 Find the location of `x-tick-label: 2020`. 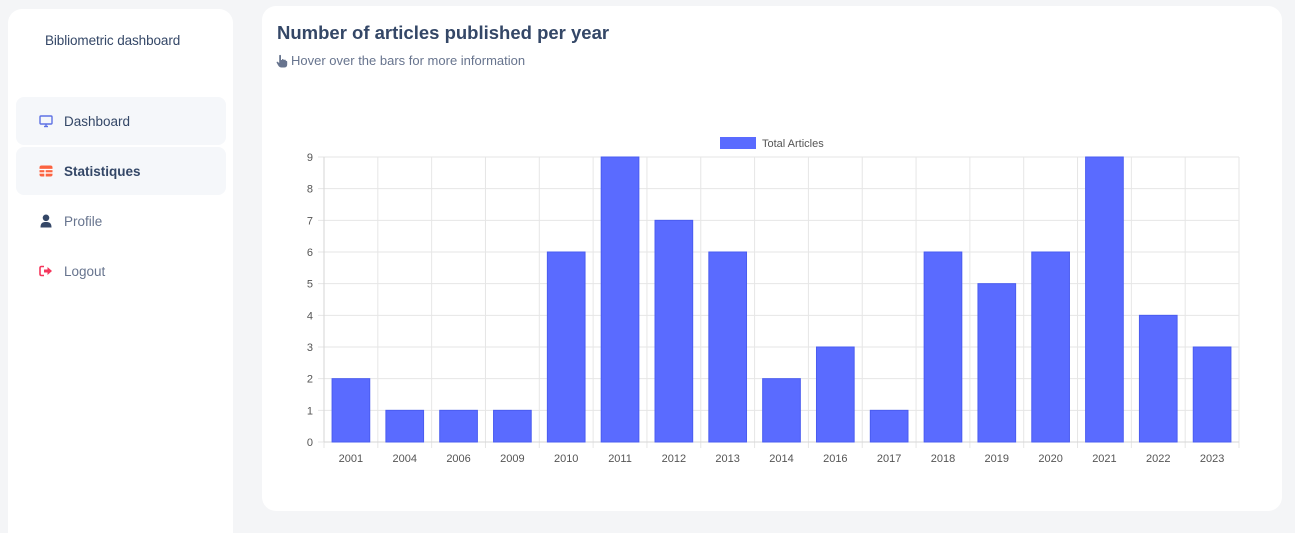

x-tick-label: 2020 is located at coordinates (1050, 459).